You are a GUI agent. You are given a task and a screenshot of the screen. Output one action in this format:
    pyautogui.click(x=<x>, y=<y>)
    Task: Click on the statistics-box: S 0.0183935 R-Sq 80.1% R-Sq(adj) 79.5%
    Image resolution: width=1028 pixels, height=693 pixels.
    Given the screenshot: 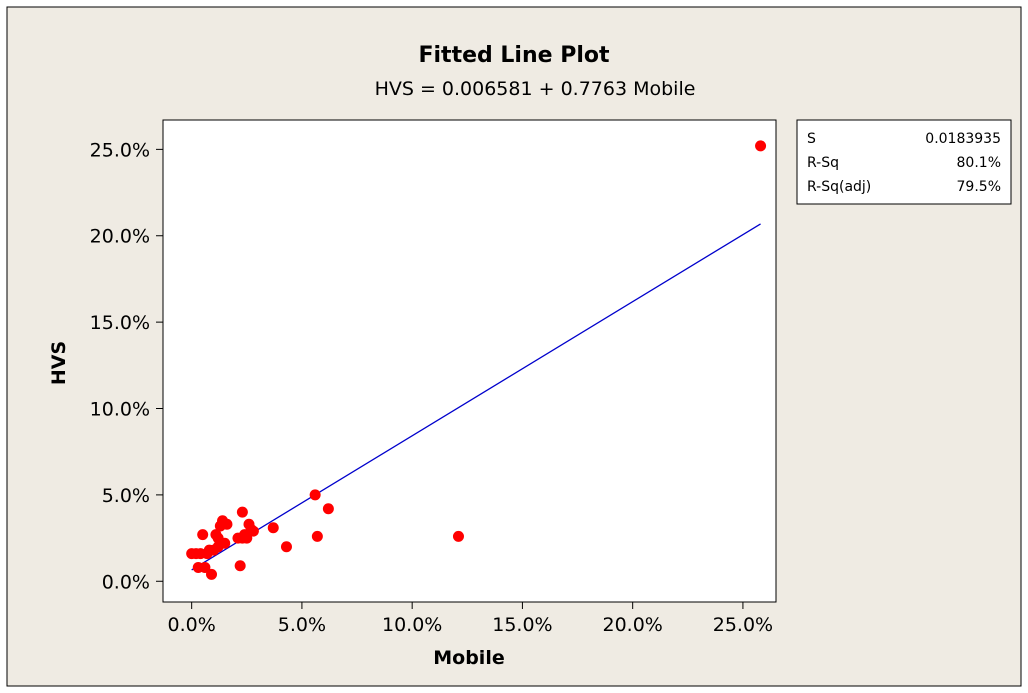 What is the action you would take?
    pyautogui.click(x=904, y=162)
    